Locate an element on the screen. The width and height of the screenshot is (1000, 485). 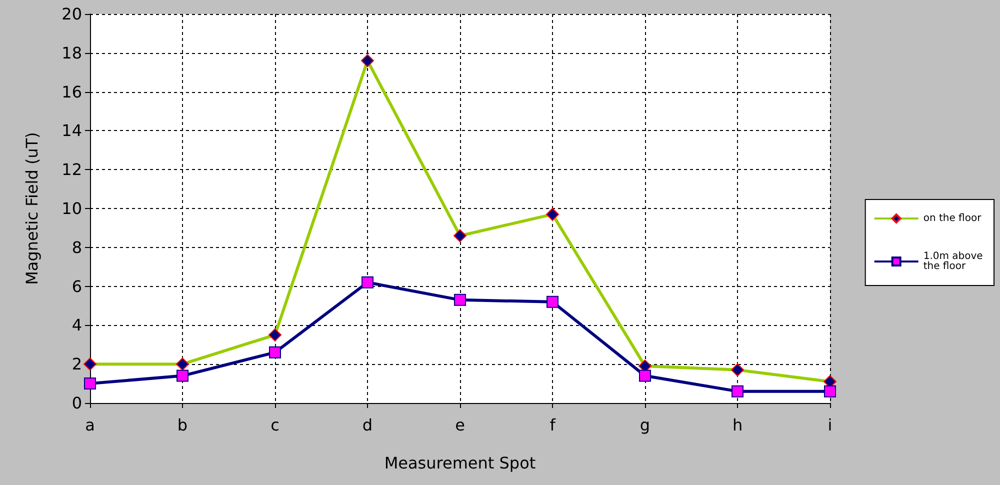
x-tick-label: d is located at coordinates (367, 425).